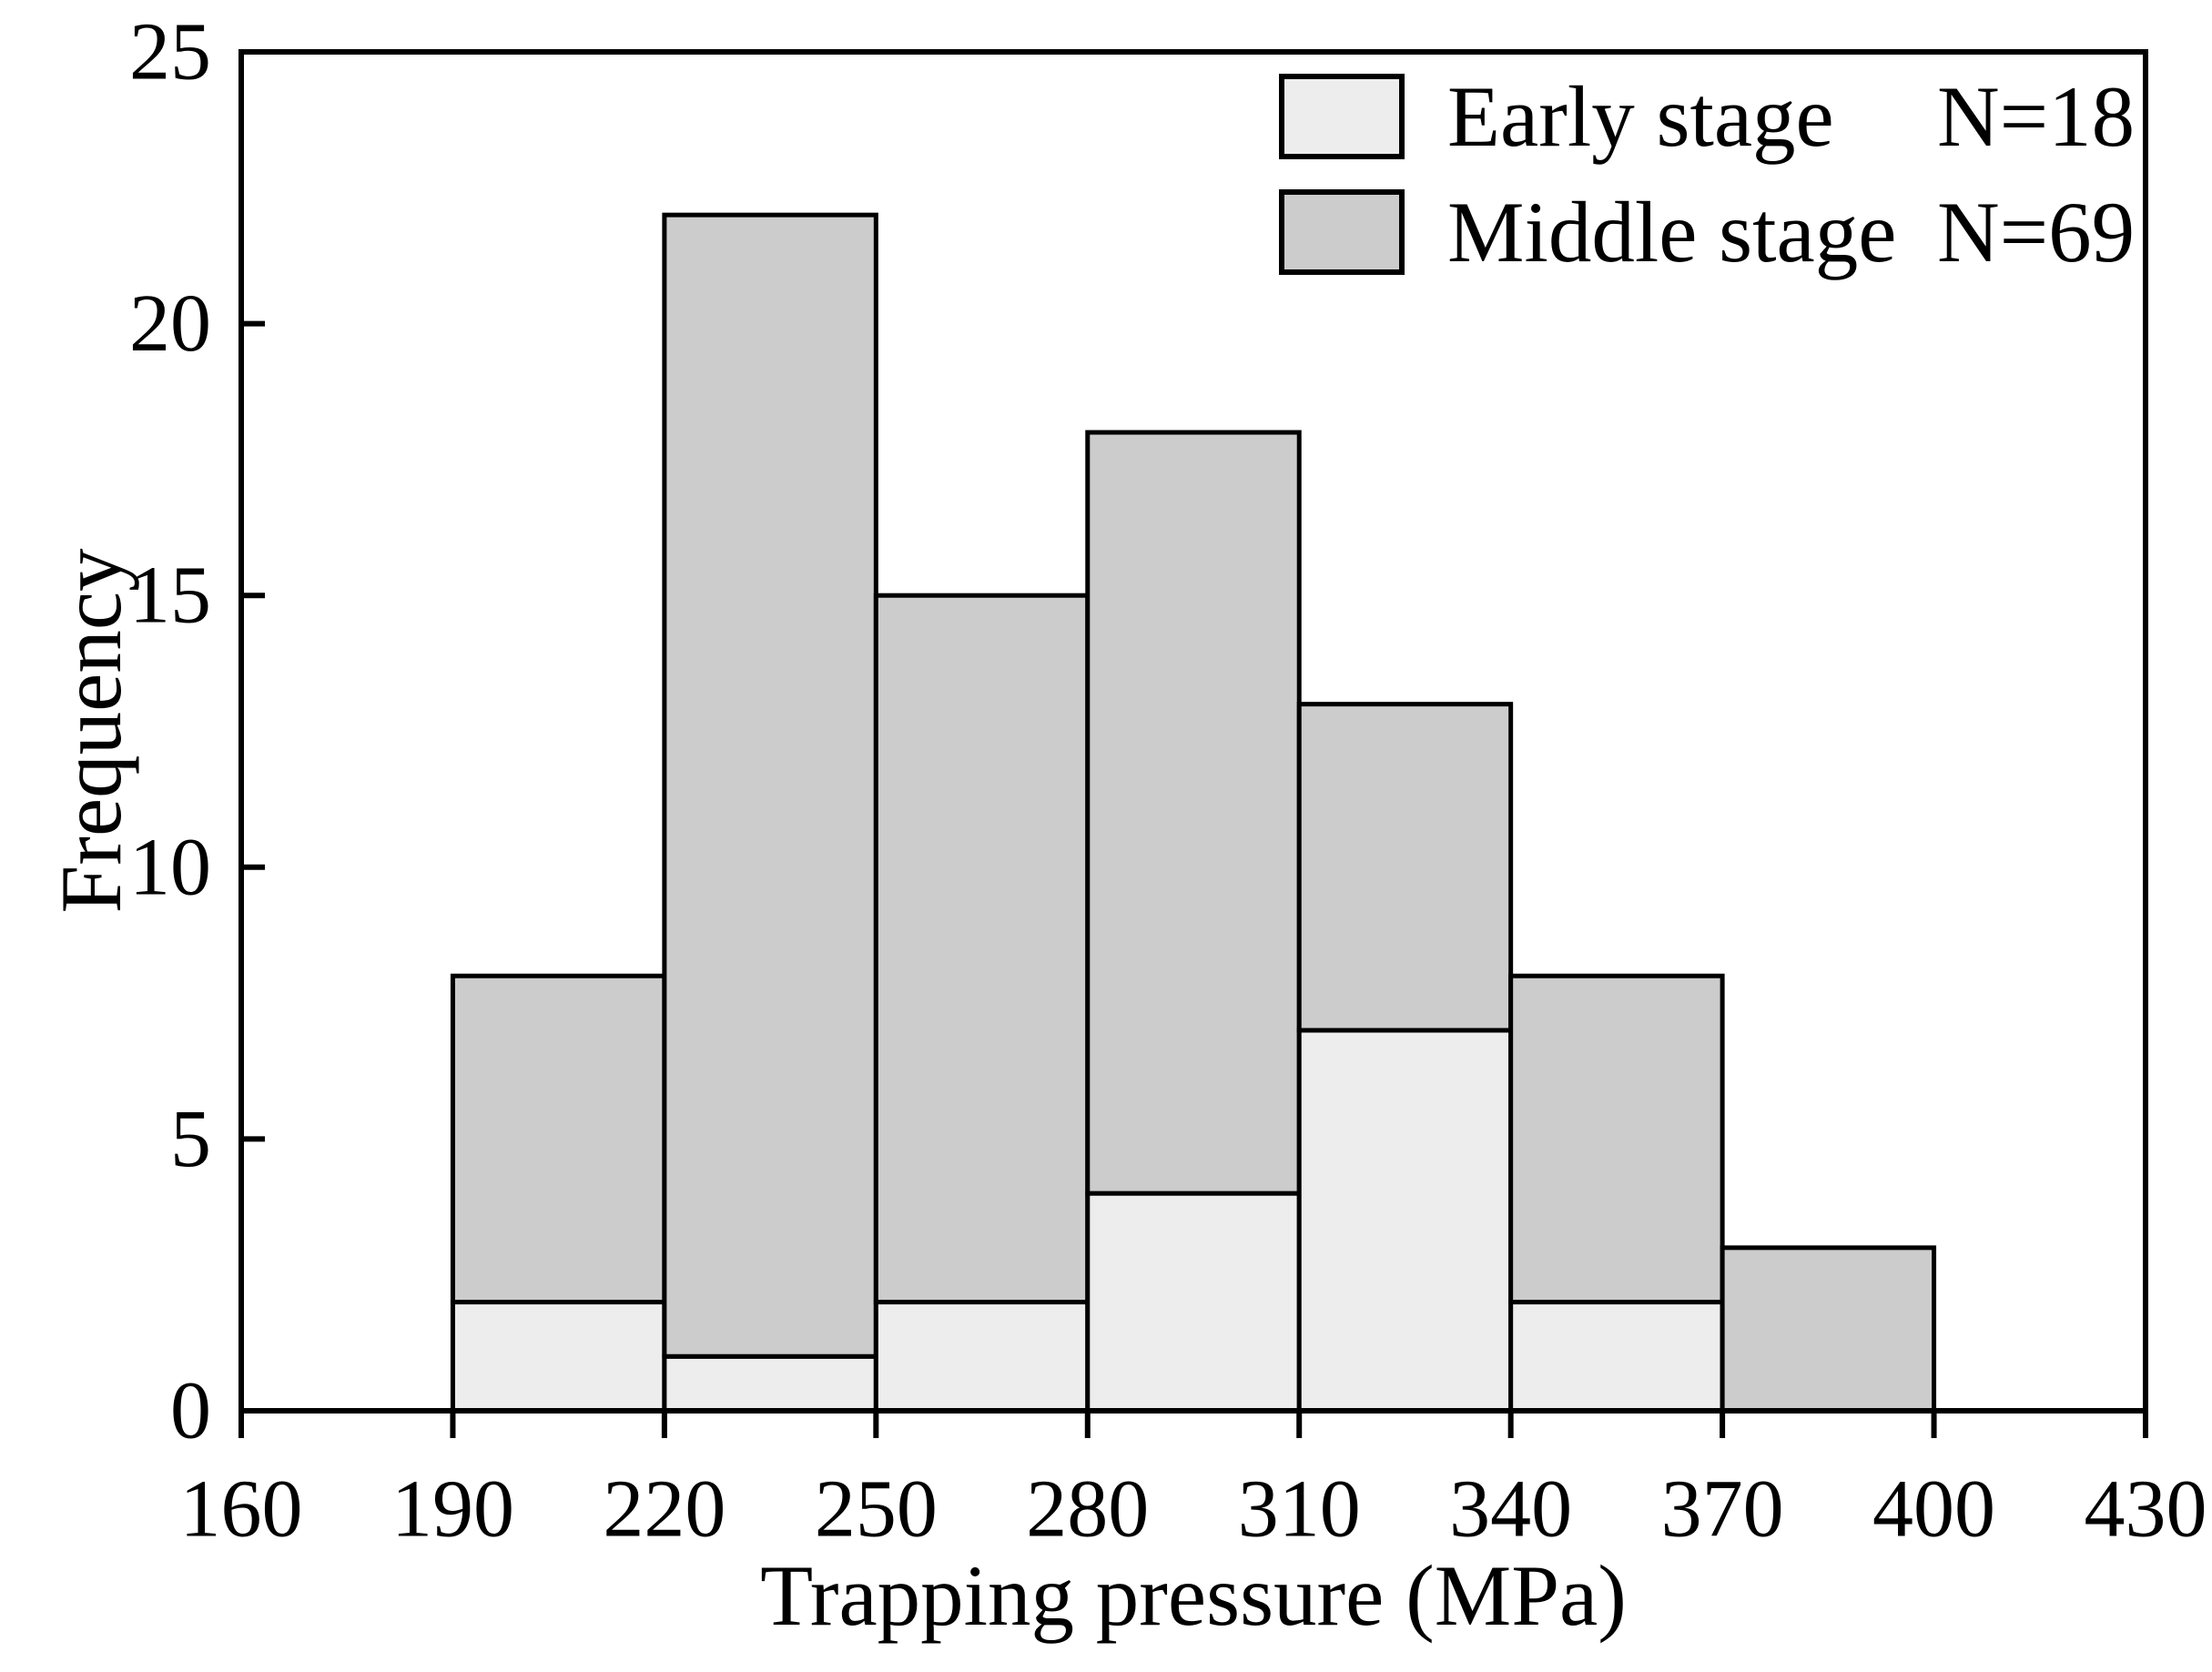  What do you see at coordinates (1671, 232) in the screenshot?
I see `legend-label-middle-stage: Middle stage` at bounding box center [1671, 232].